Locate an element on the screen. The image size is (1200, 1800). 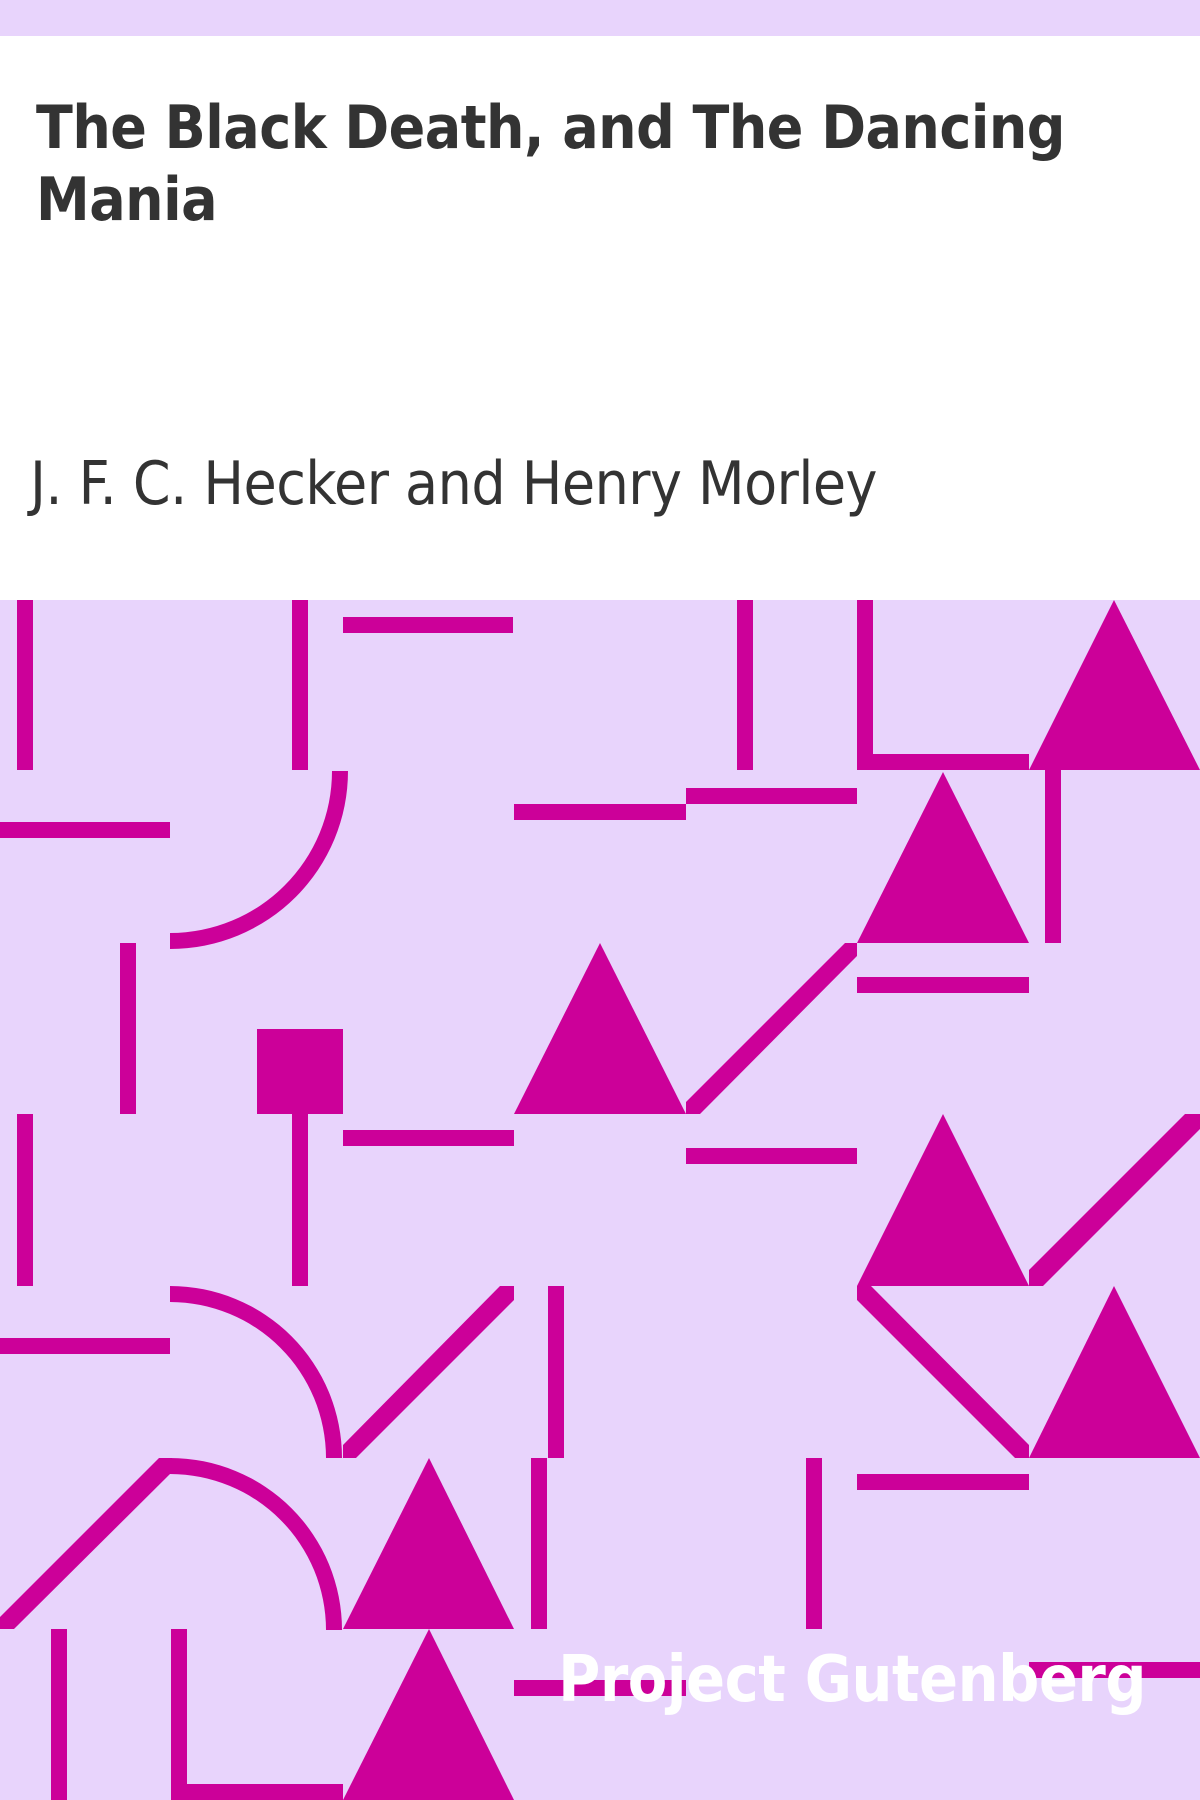
publisher-name: Project Gutenberg is located at coordinates (852, 1680).